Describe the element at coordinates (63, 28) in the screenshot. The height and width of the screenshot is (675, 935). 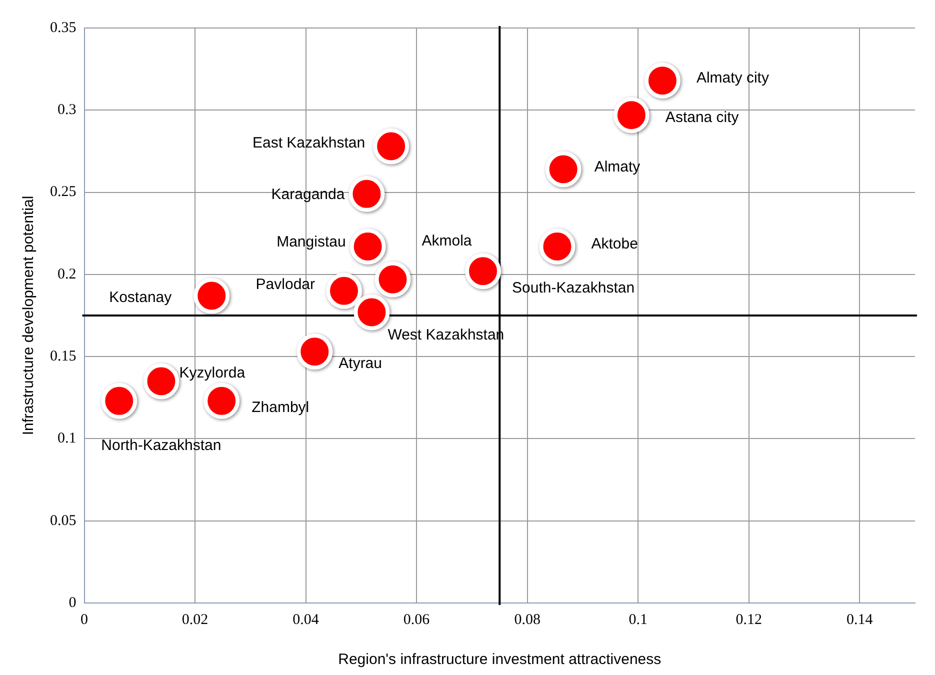
I see `y-tick-label: 0.35` at that location.